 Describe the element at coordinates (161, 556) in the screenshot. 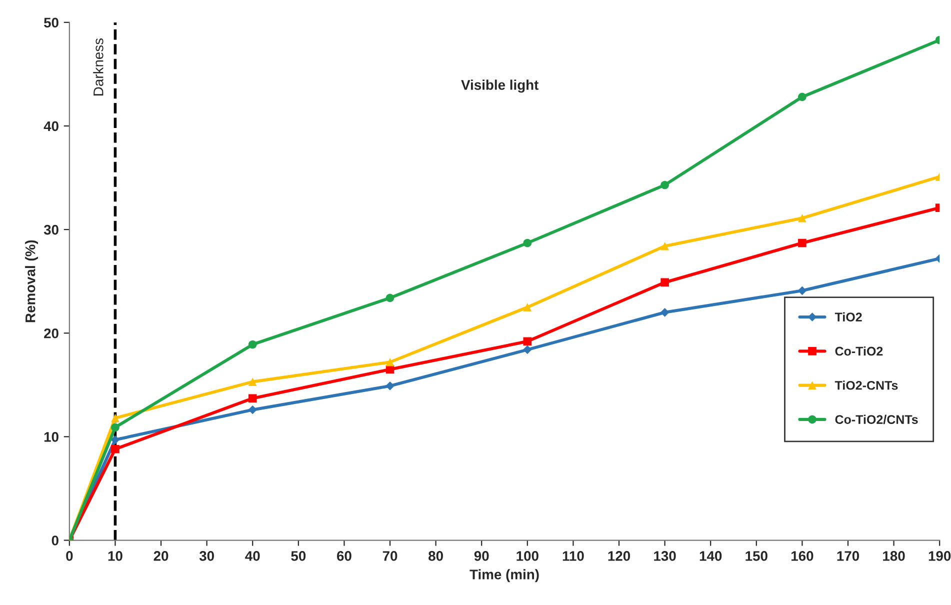

I see `x-tick-label: 20` at that location.